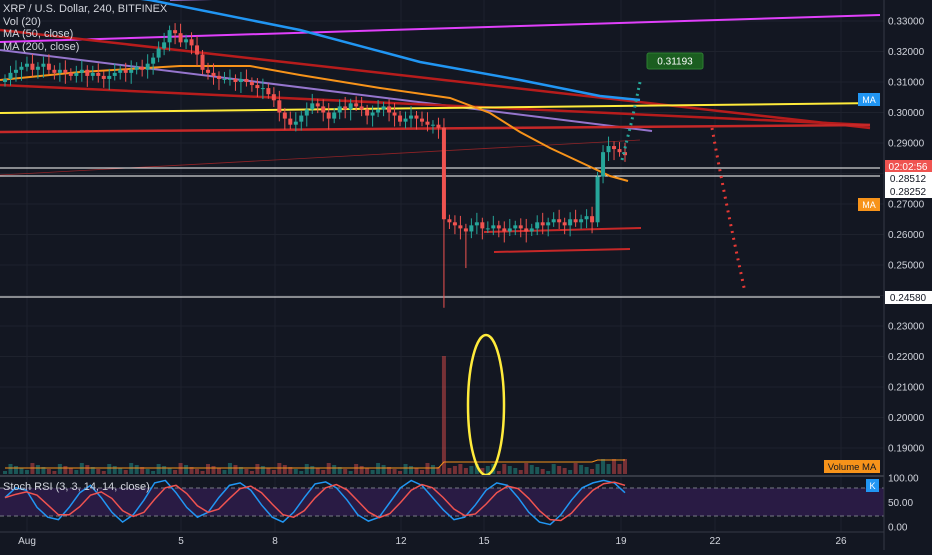 The height and width of the screenshot is (555, 932). I want to click on rsi-k-badge: K, so click(872, 485).